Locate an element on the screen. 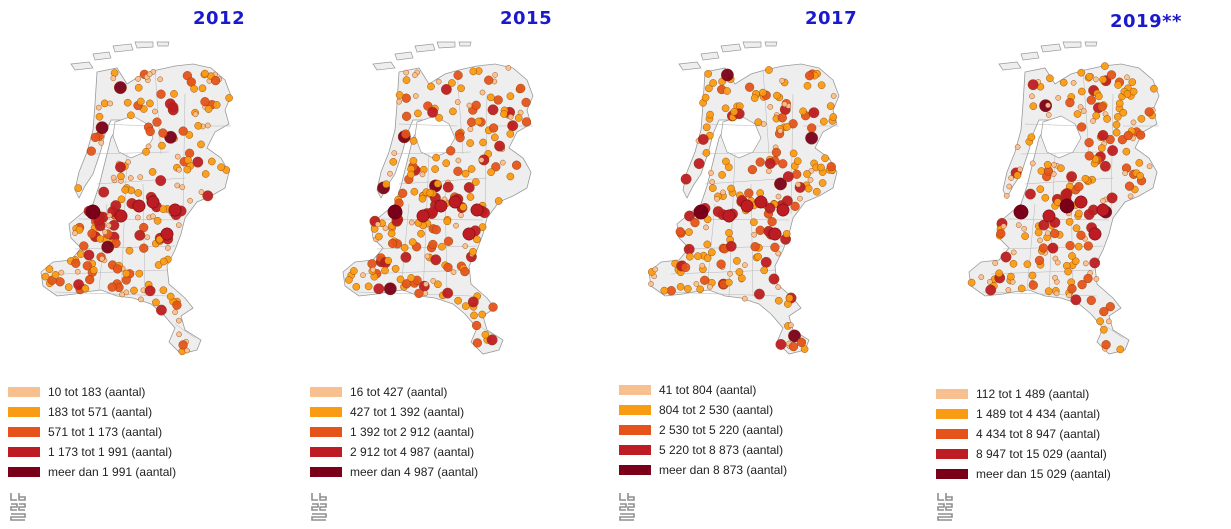  legend-item: meer dan 8 873 (aantal) is located at coordinates (703, 470).